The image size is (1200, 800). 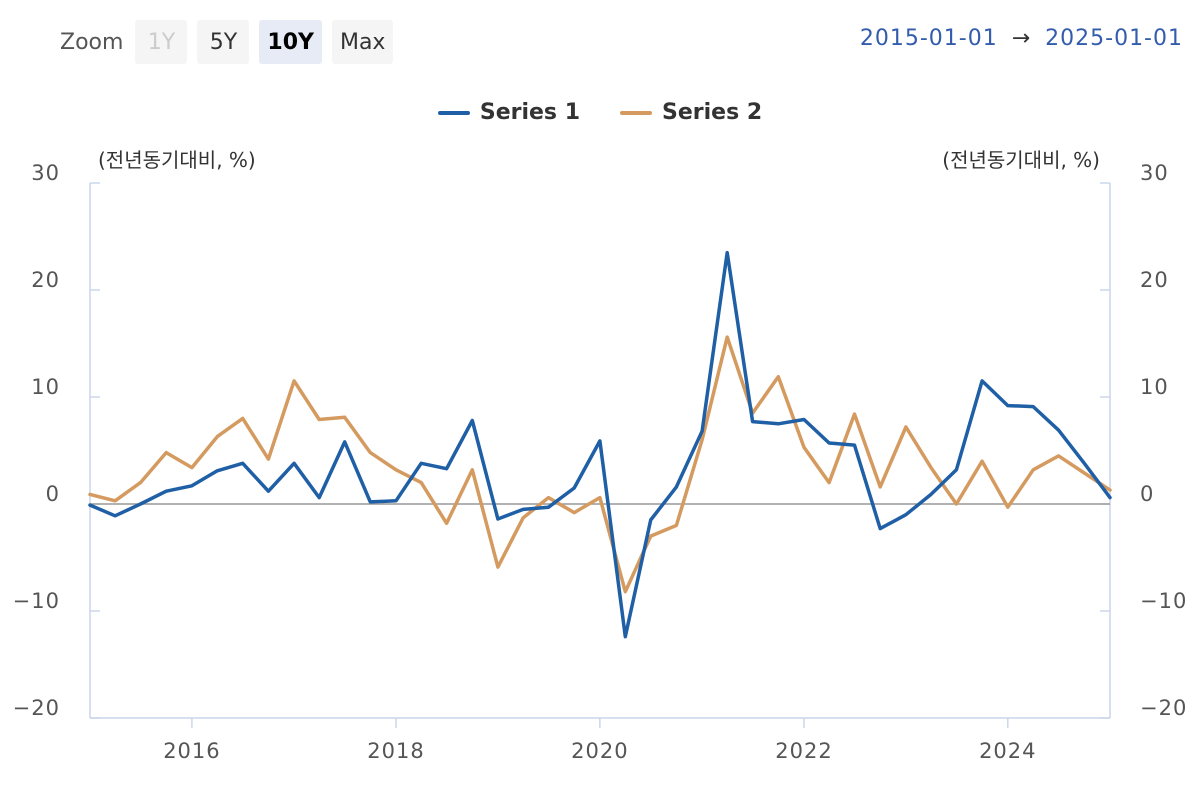 I want to click on left-axis-unit-label: (전년동기대비, %), so click(x=177, y=160).